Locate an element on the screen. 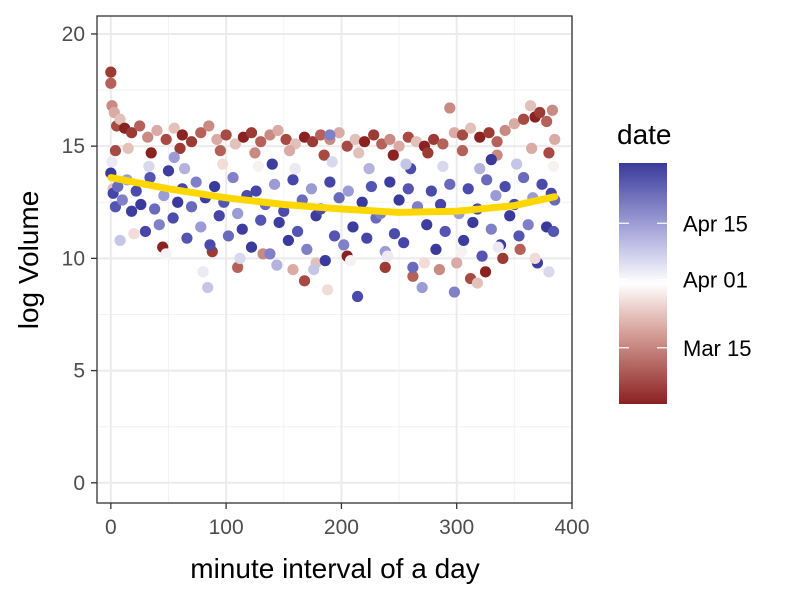 The image size is (800, 600). y-tick-label: 0 is located at coordinates (79, 483).